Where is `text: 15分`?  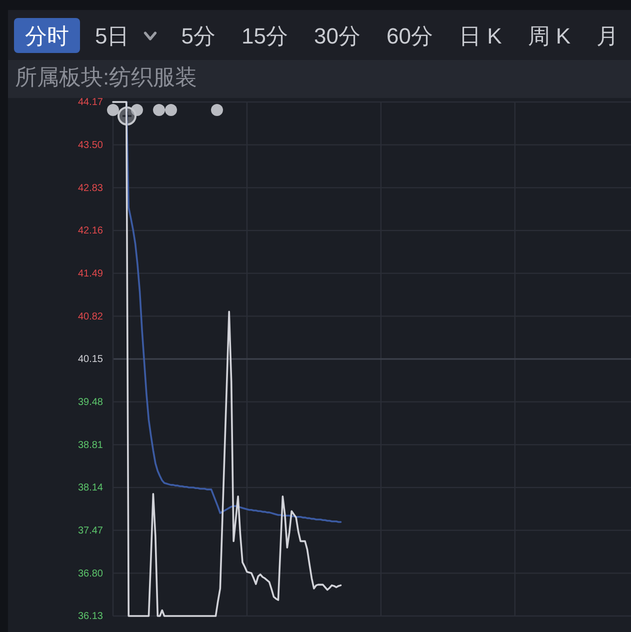
text: 15分 is located at coordinates (265, 36).